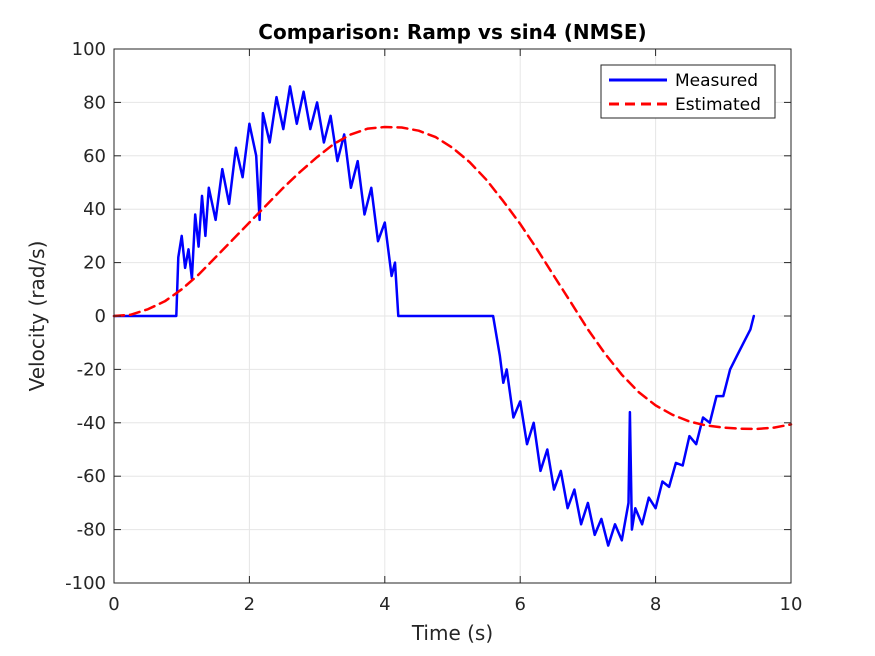  Describe the element at coordinates (655, 604) in the screenshot. I see `x-tick-label: 8` at that location.